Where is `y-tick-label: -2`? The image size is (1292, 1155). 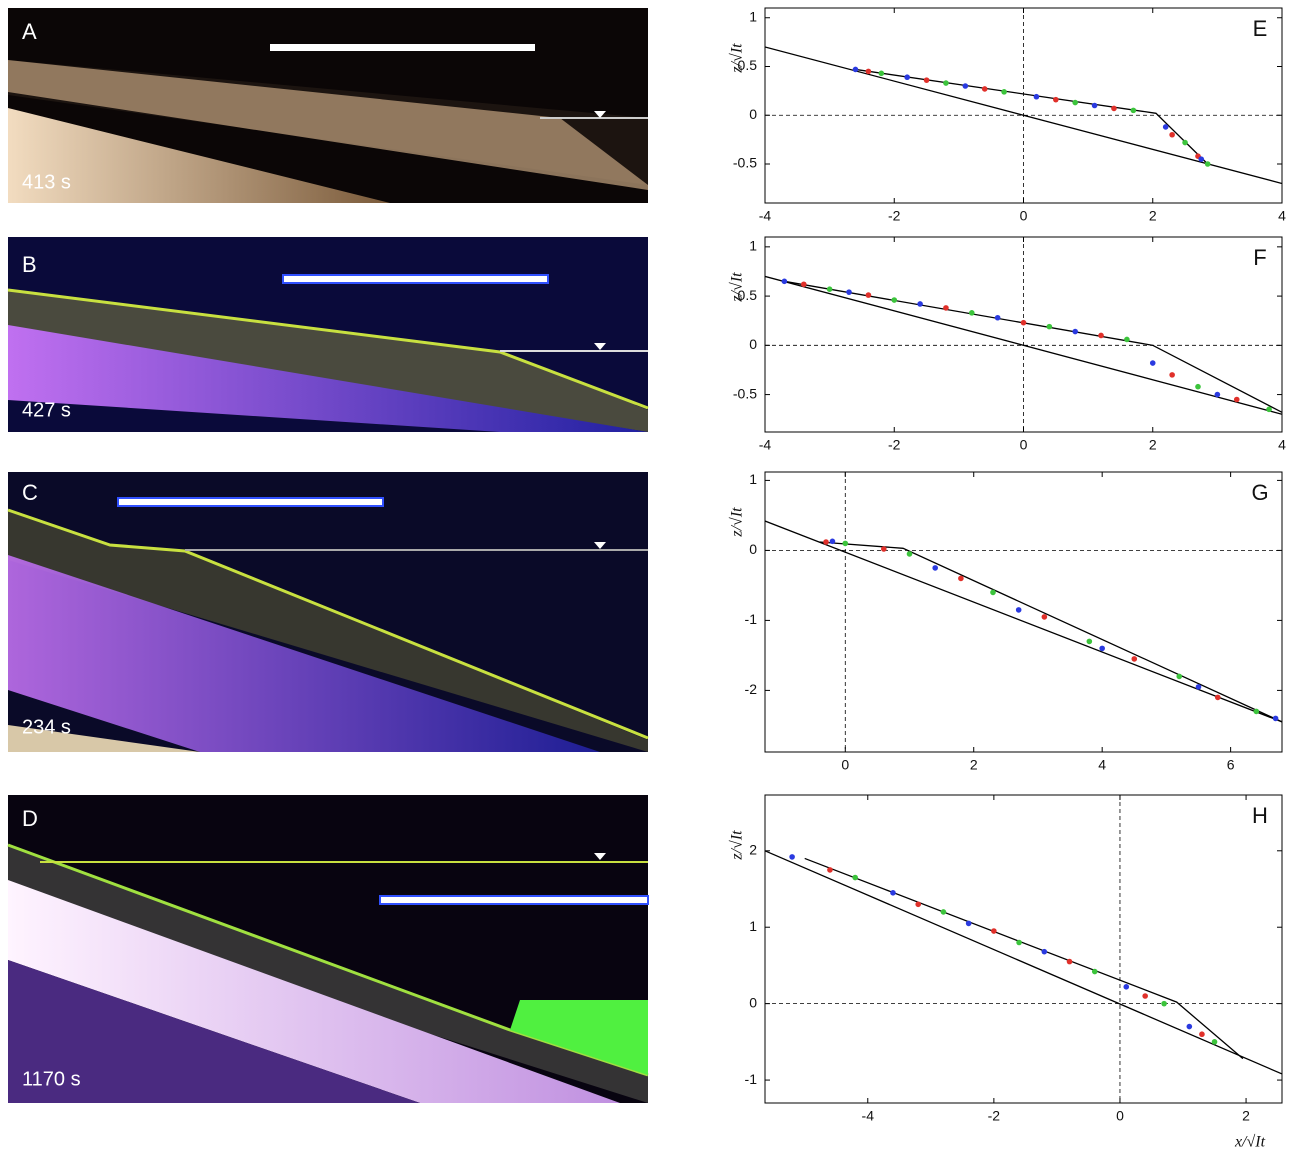
y-tick-label: -2 is located at coordinates (751, 689).